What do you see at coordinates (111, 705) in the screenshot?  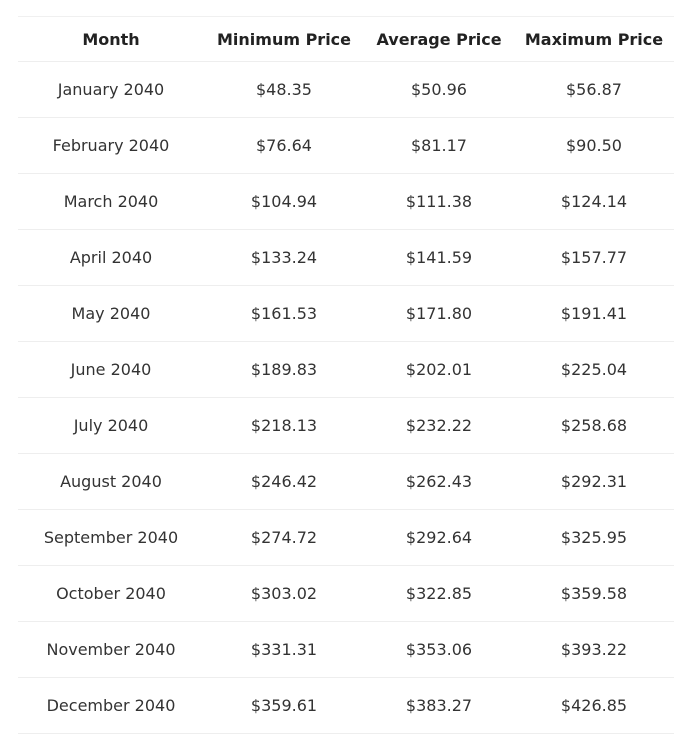 I see `table-cell: December 2040` at bounding box center [111, 705].